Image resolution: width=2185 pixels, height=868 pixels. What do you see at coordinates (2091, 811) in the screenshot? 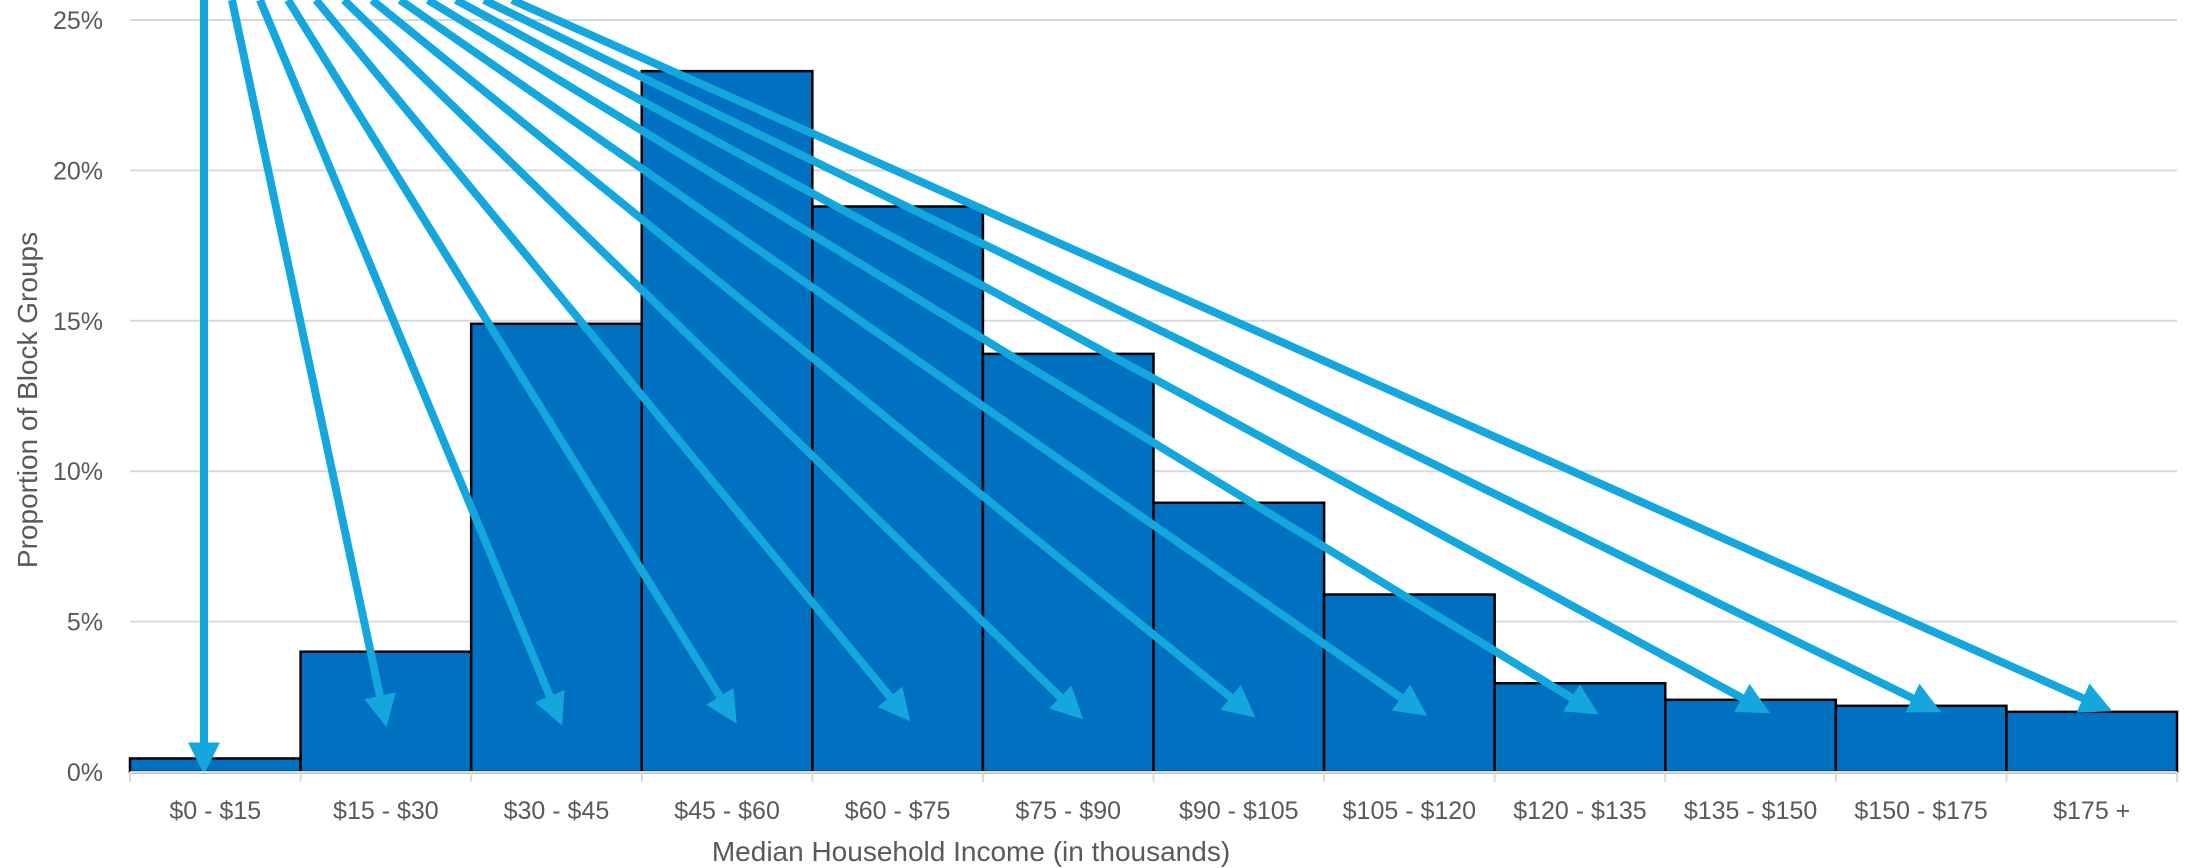
I see `x-tick-label: $175 +` at bounding box center [2091, 811].